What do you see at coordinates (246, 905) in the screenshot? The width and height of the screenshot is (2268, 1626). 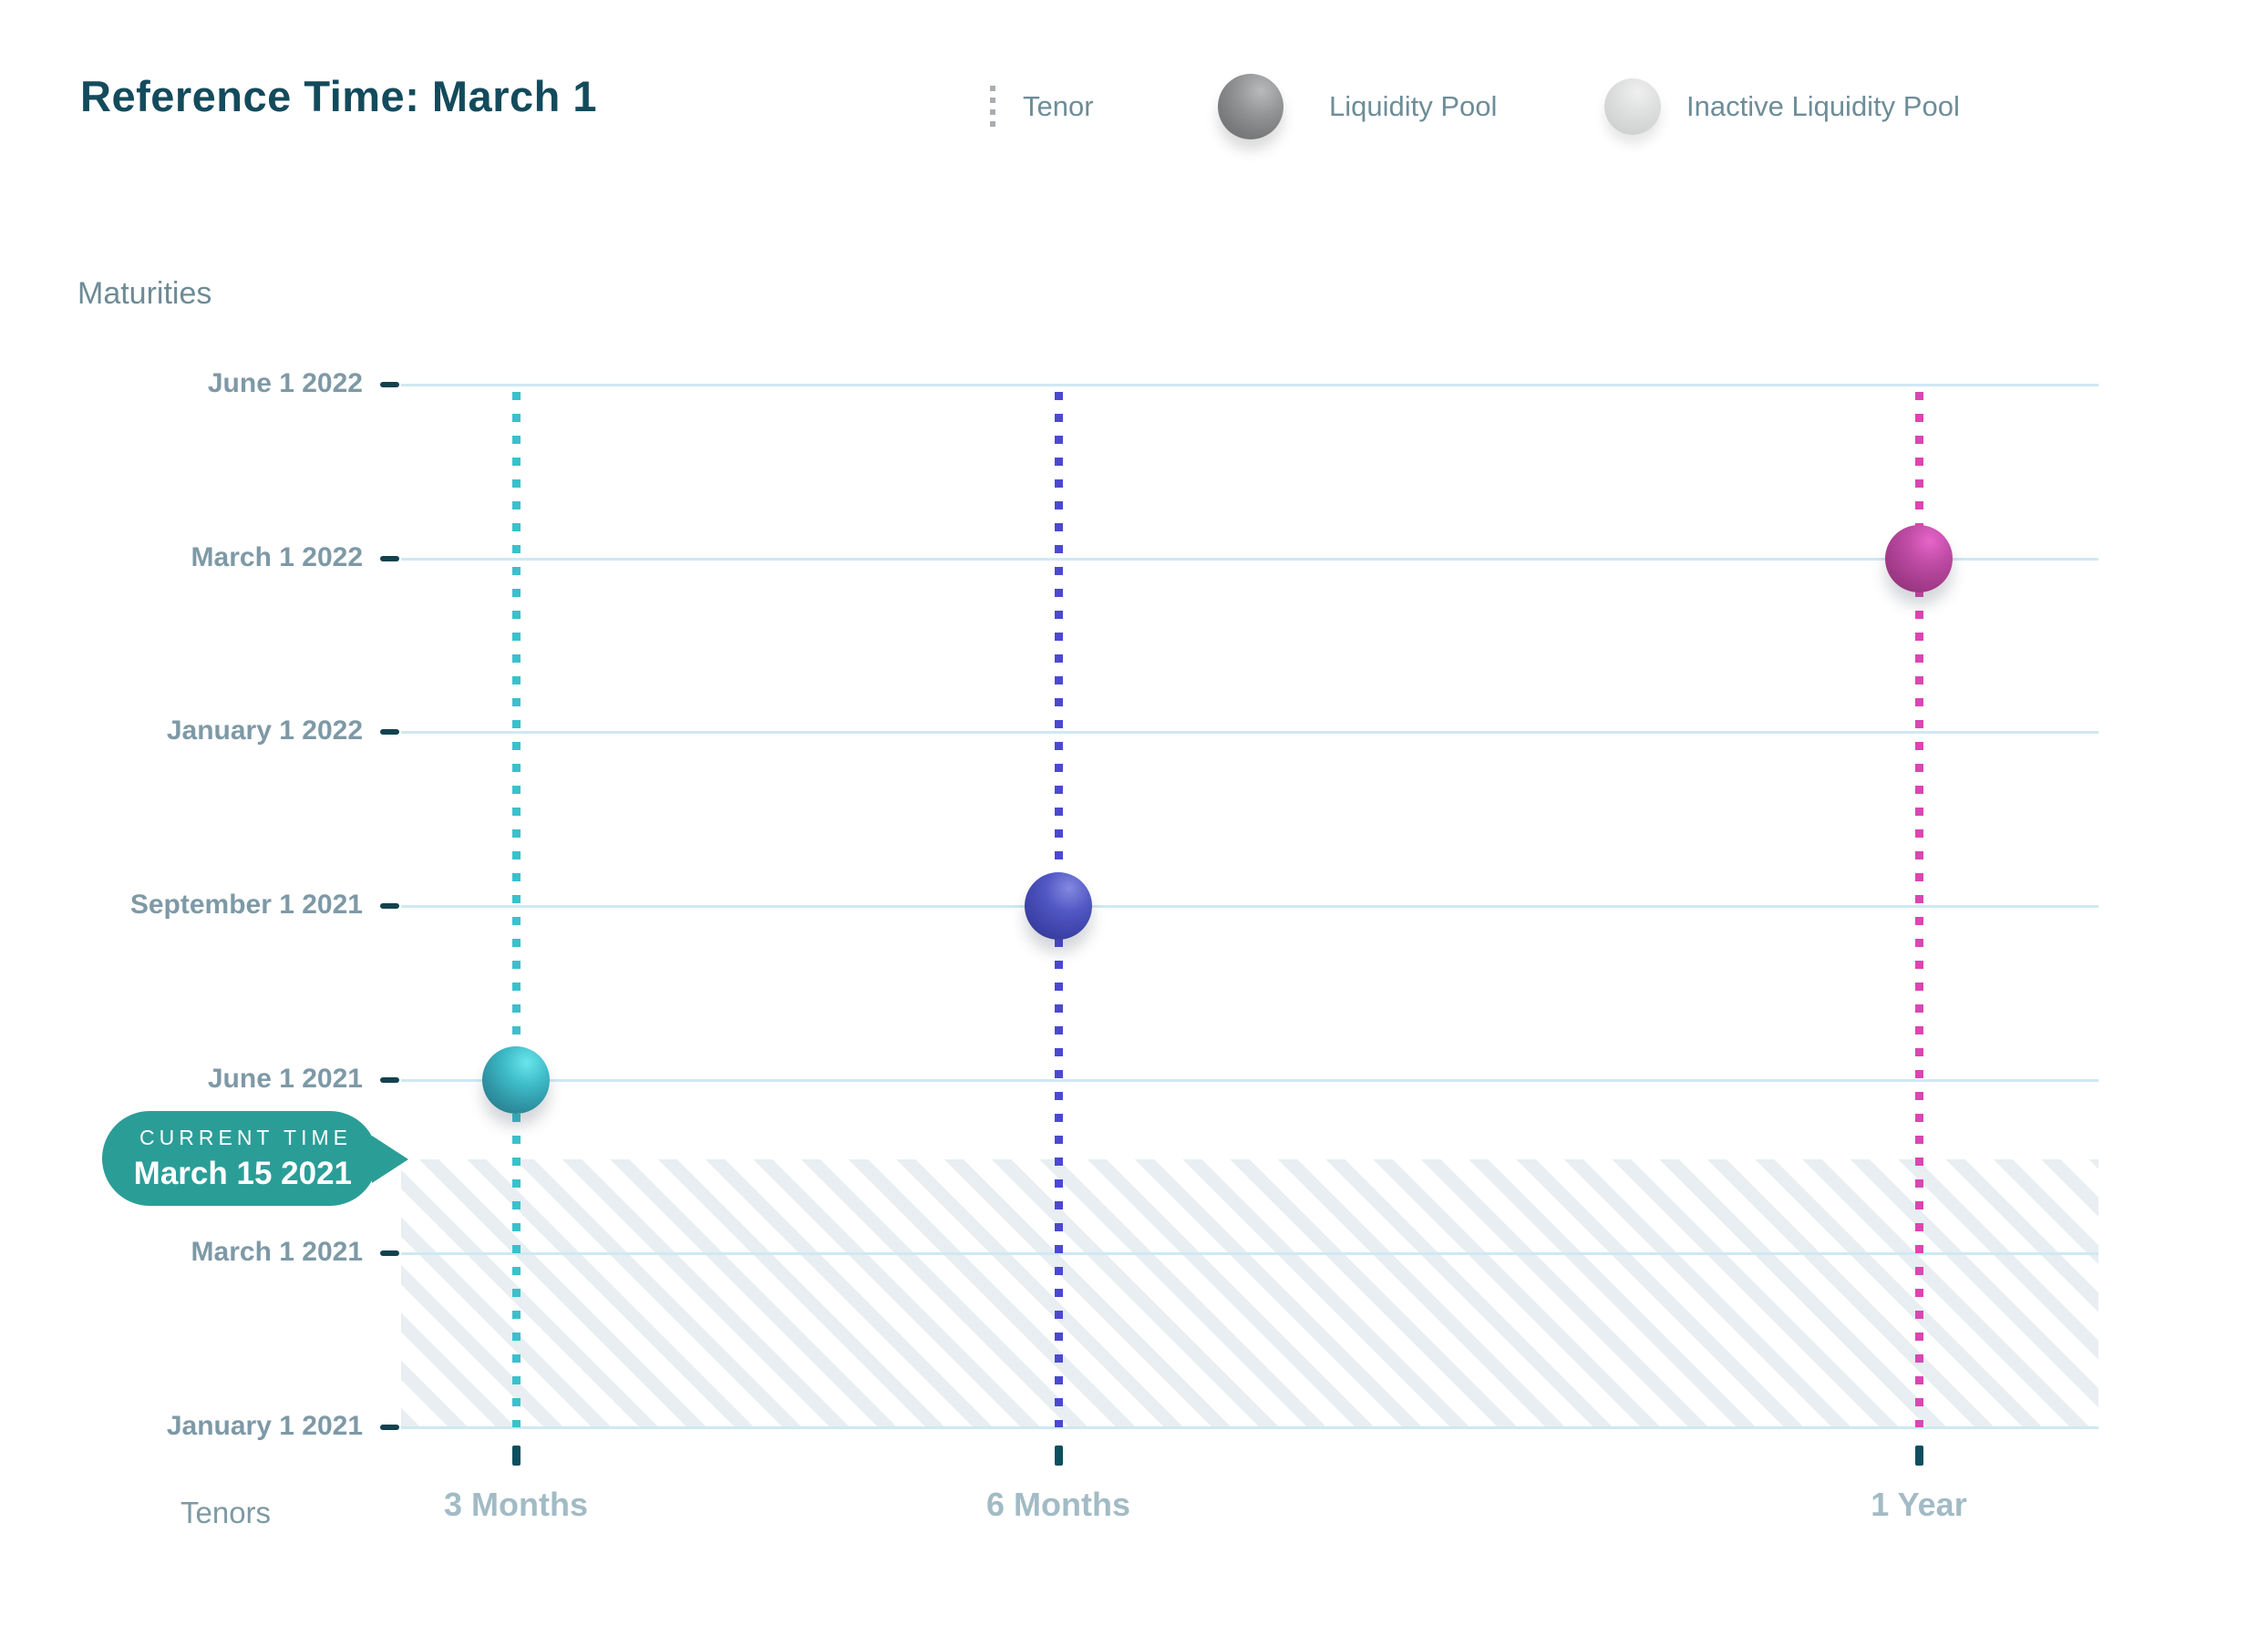 I see `y-tick-label: September 1 2021` at bounding box center [246, 905].